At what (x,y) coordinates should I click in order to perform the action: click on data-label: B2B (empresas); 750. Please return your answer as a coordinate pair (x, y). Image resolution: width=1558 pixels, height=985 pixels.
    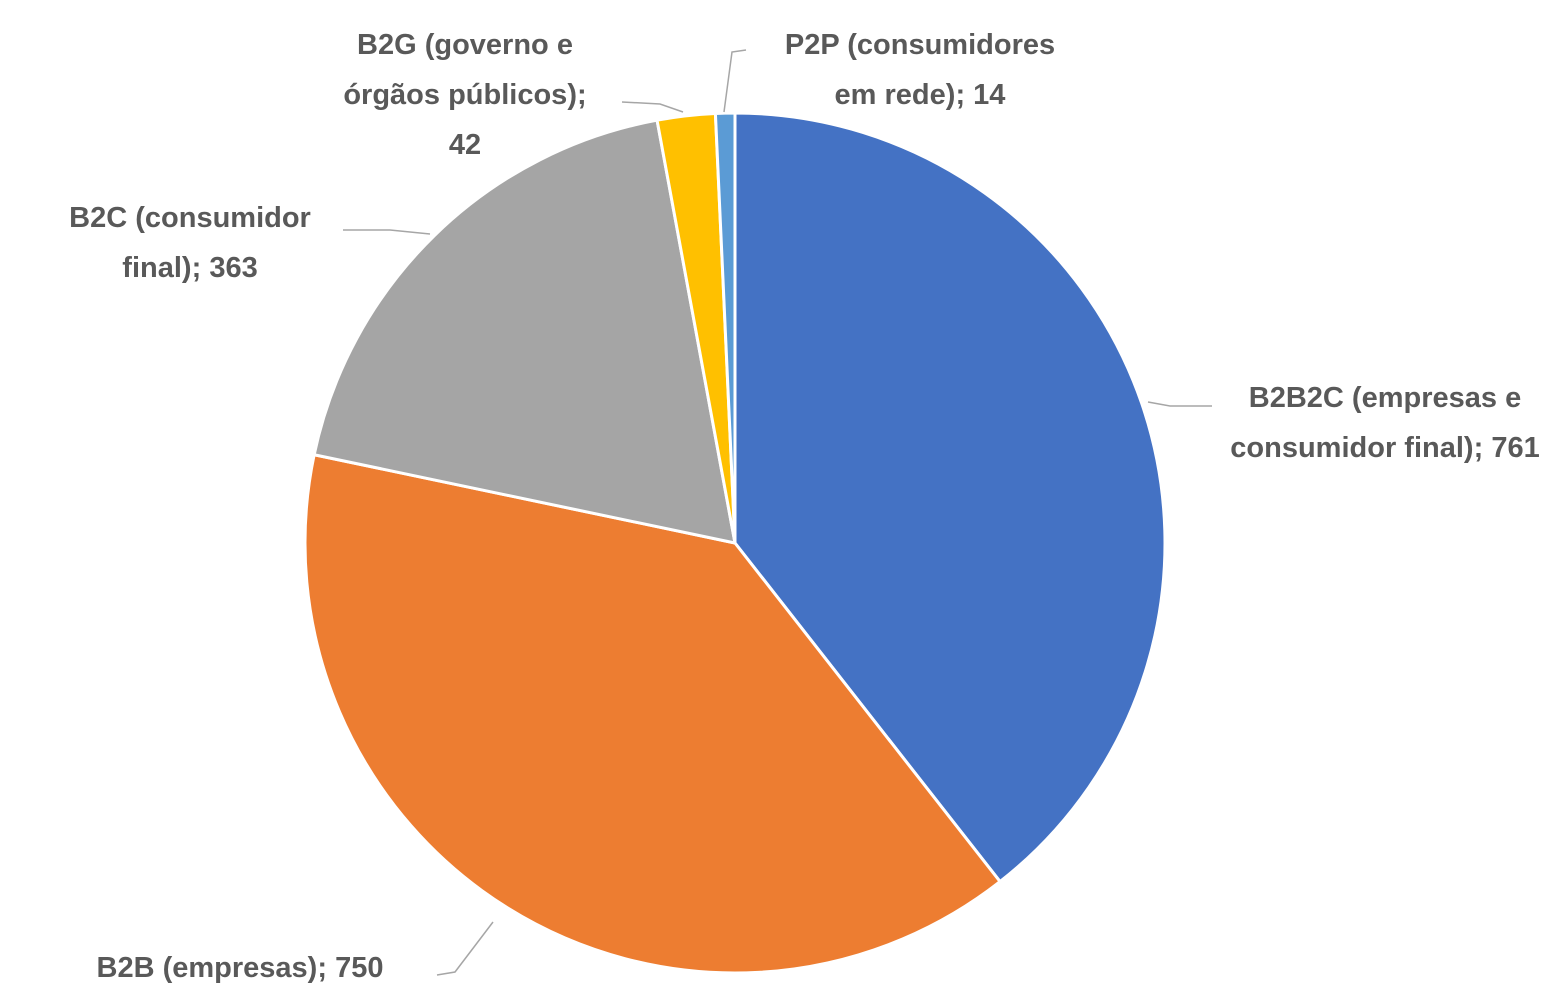
    Looking at the image, I should click on (240, 964).